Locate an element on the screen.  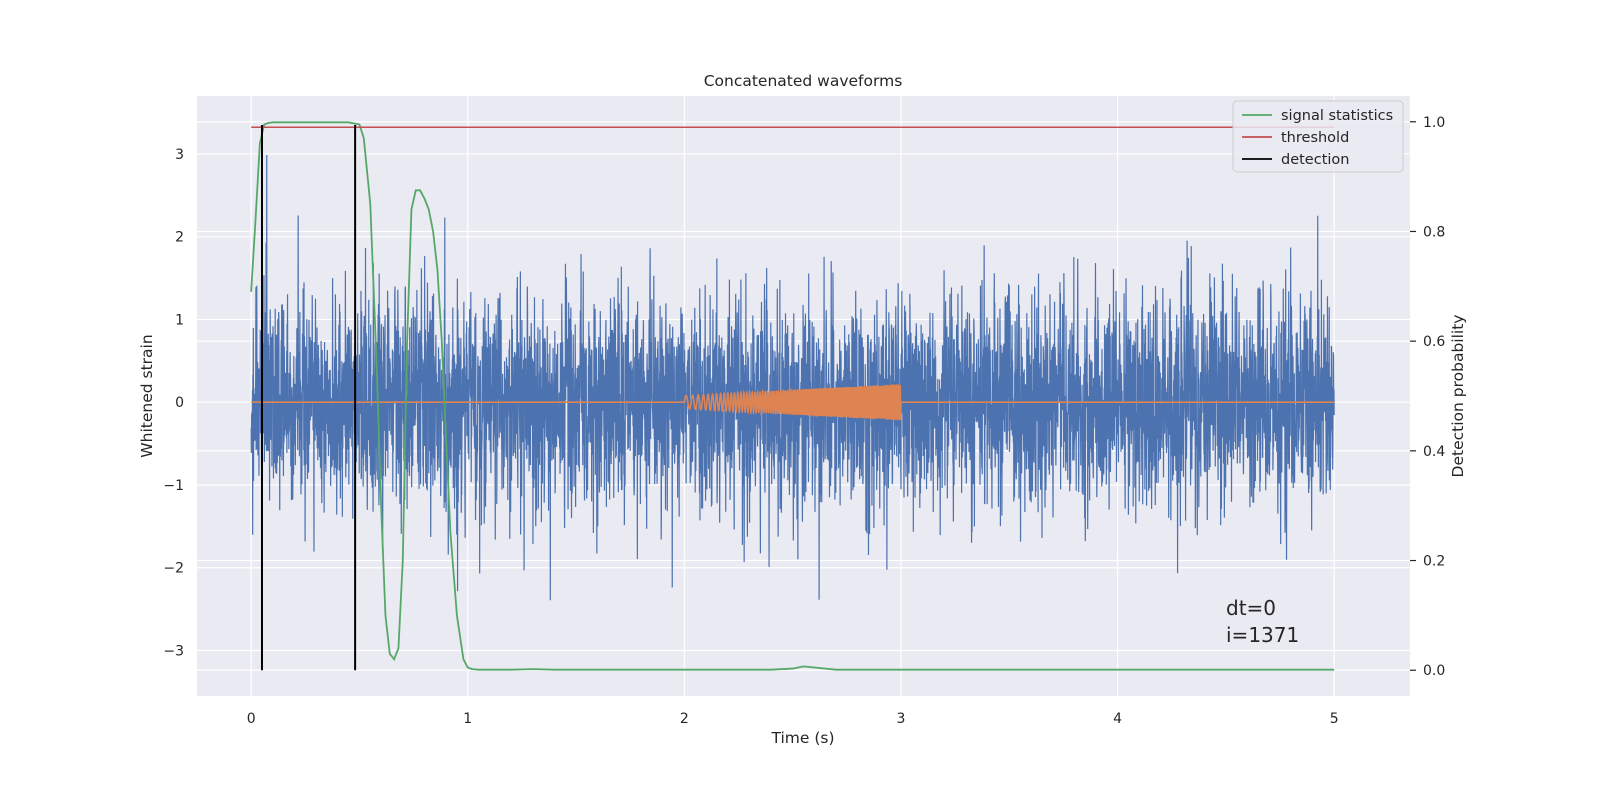
detection-series is located at coordinates (308, 397).